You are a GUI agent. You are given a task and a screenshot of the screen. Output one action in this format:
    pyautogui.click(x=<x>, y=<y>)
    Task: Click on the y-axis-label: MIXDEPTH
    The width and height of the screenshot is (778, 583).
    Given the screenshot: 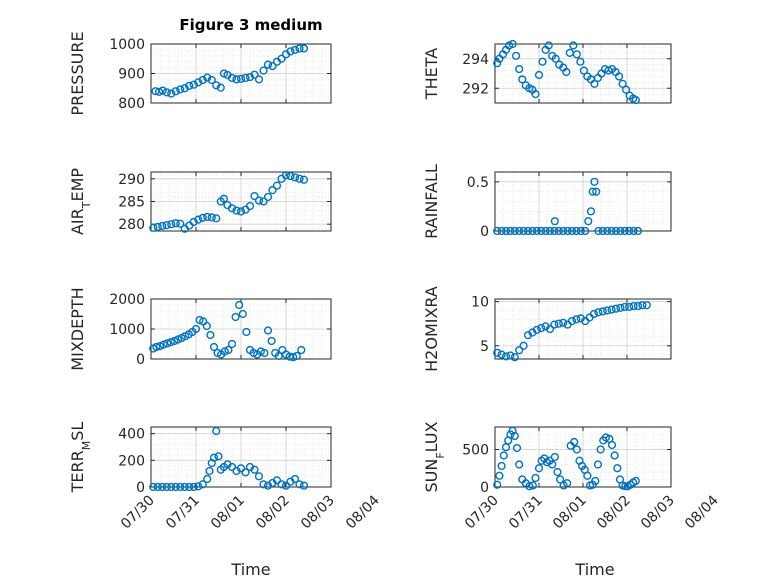 What is the action you would take?
    pyautogui.click(x=77, y=328)
    